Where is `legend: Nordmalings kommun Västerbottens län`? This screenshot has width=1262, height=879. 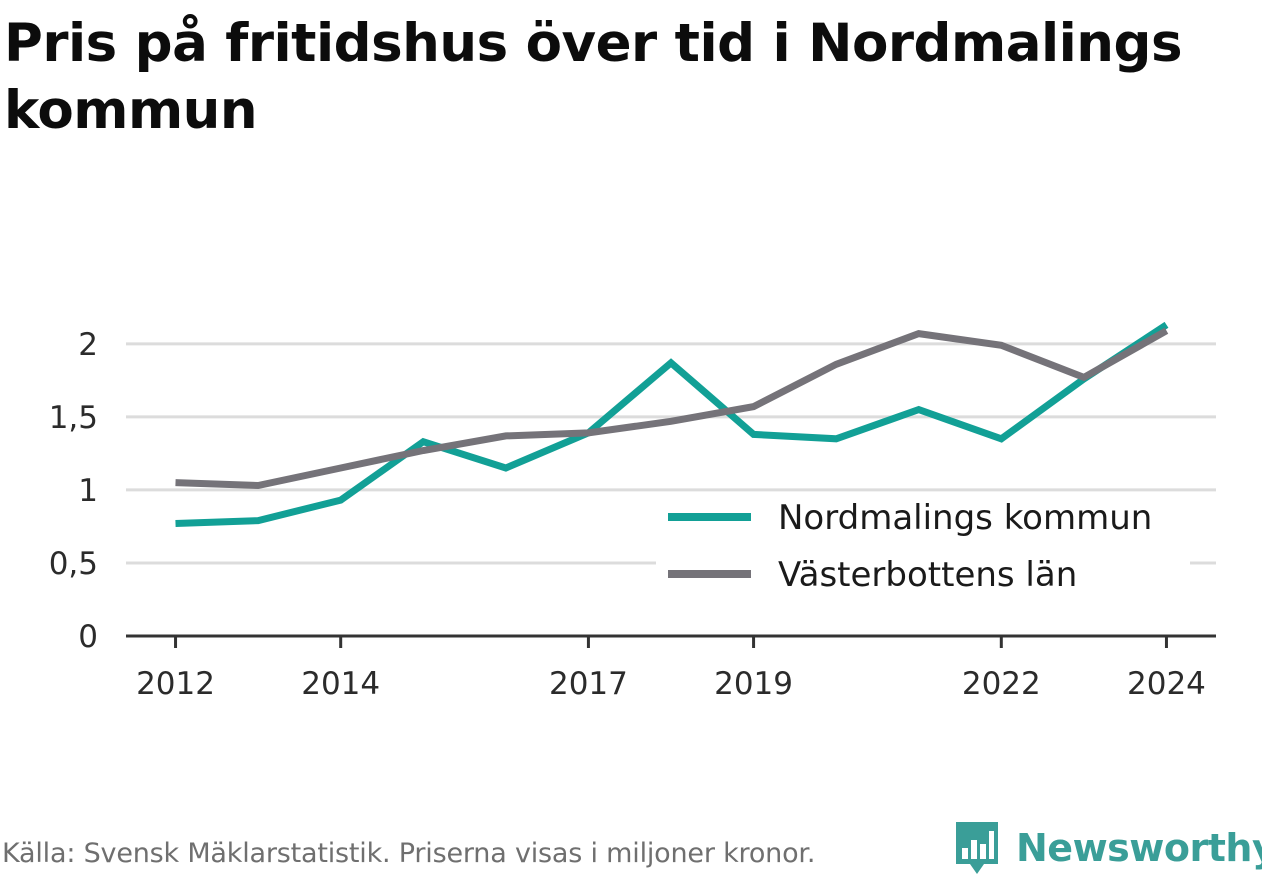
legend: Nordmalings kommun Västerbottens län is located at coordinates (923, 551).